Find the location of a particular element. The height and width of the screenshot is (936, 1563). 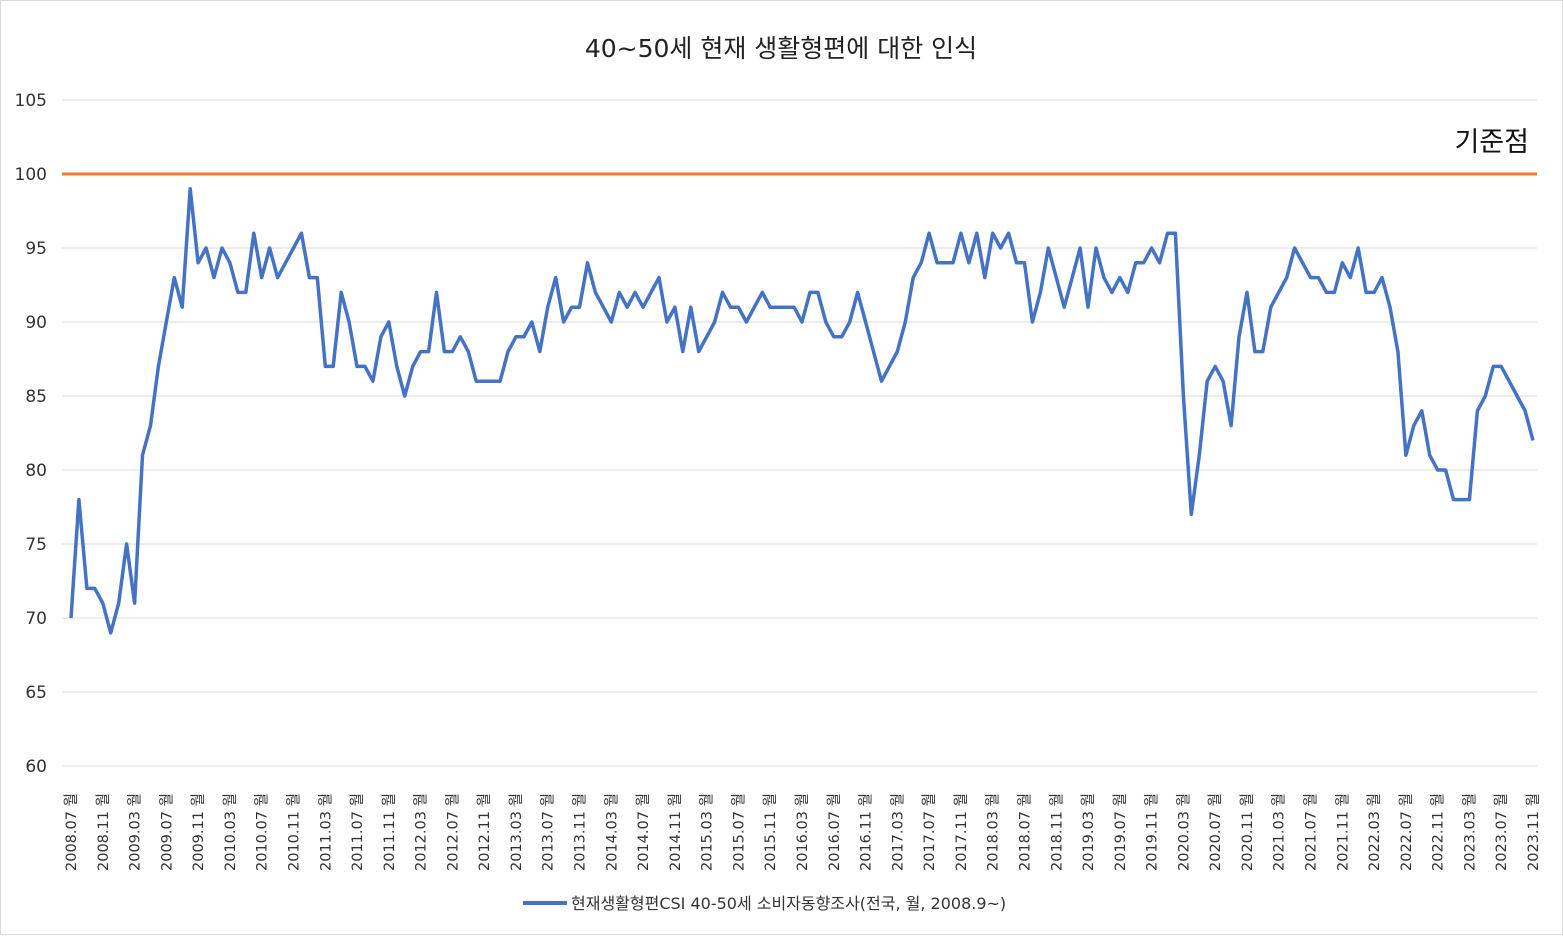

x-tick-label: 2022.11 월 is located at coordinates (1438, 832).